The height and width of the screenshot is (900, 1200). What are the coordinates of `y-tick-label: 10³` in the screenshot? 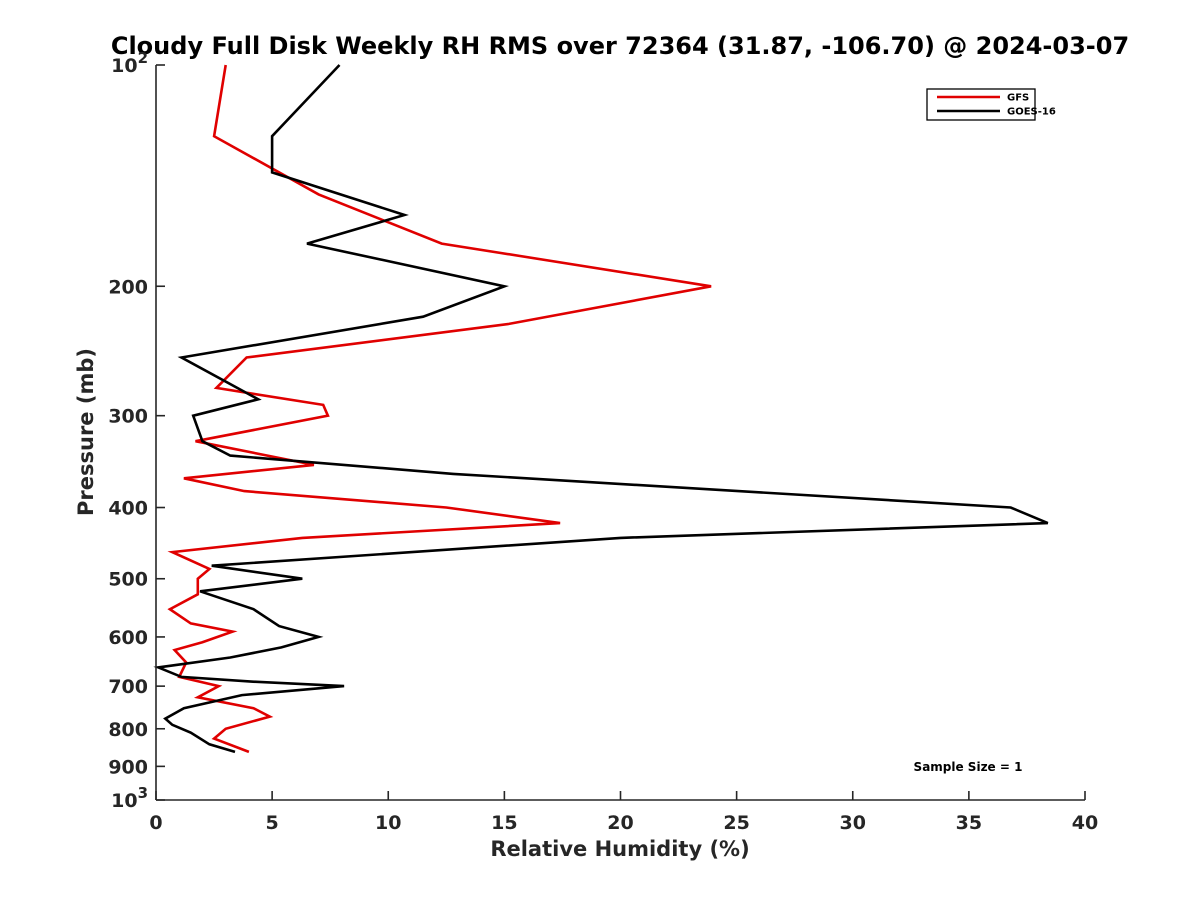 It's located at (129, 798).